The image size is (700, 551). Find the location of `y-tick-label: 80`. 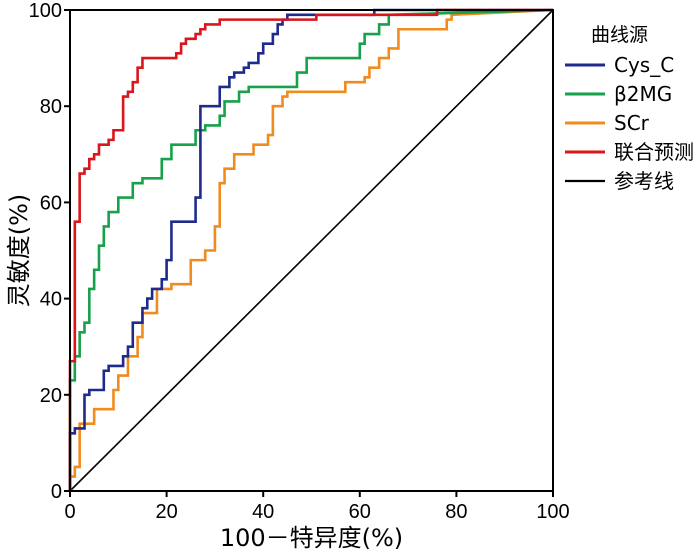

y-tick-label: 80 is located at coordinates (51, 107).